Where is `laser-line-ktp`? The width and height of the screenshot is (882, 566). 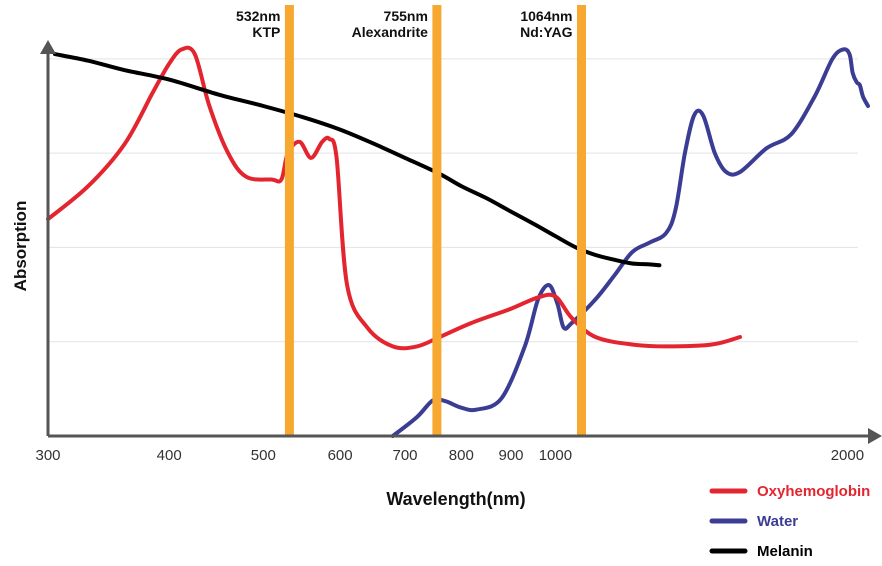 laser-line-ktp is located at coordinates (289, 220).